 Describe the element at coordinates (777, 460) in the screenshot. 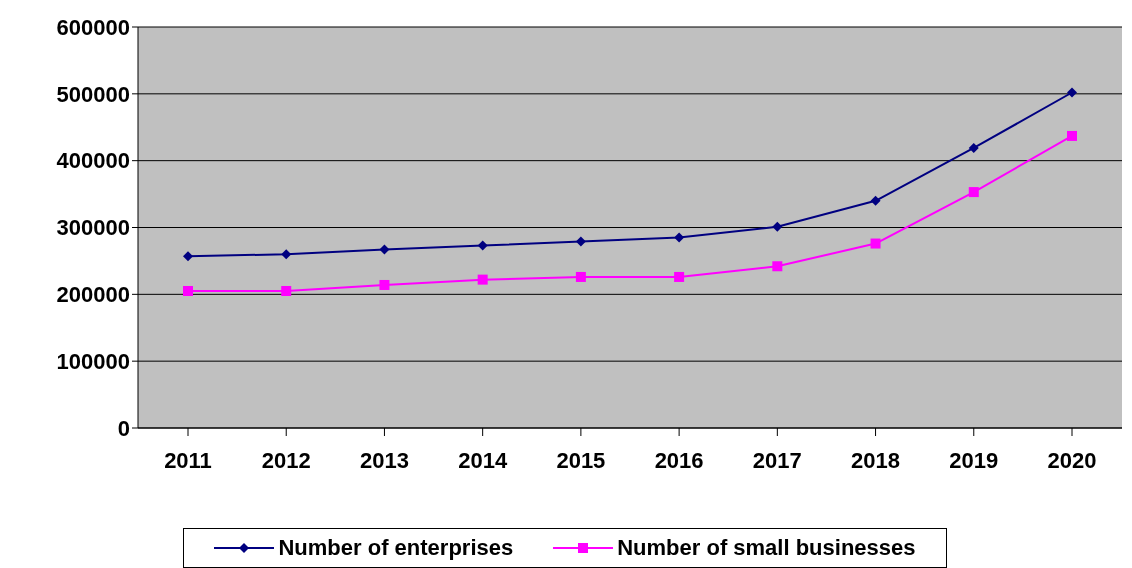

I see `x-tick-label: 2017` at that location.